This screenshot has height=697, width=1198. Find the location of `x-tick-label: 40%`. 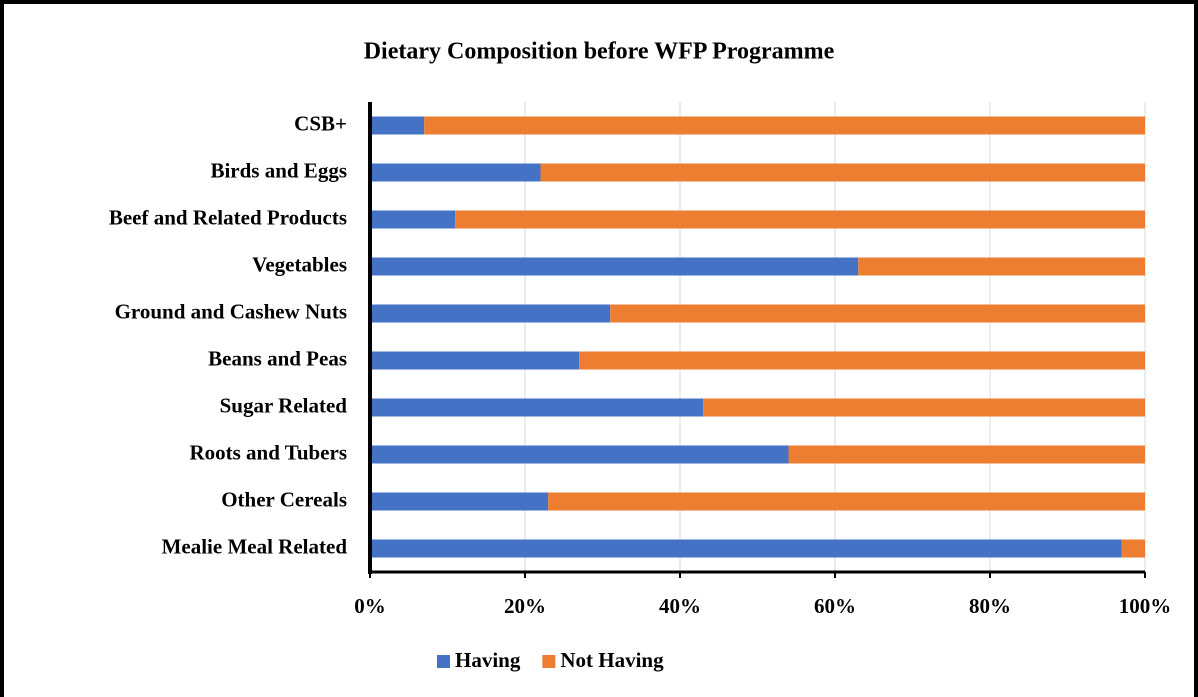

x-tick-label: 40% is located at coordinates (680, 606).